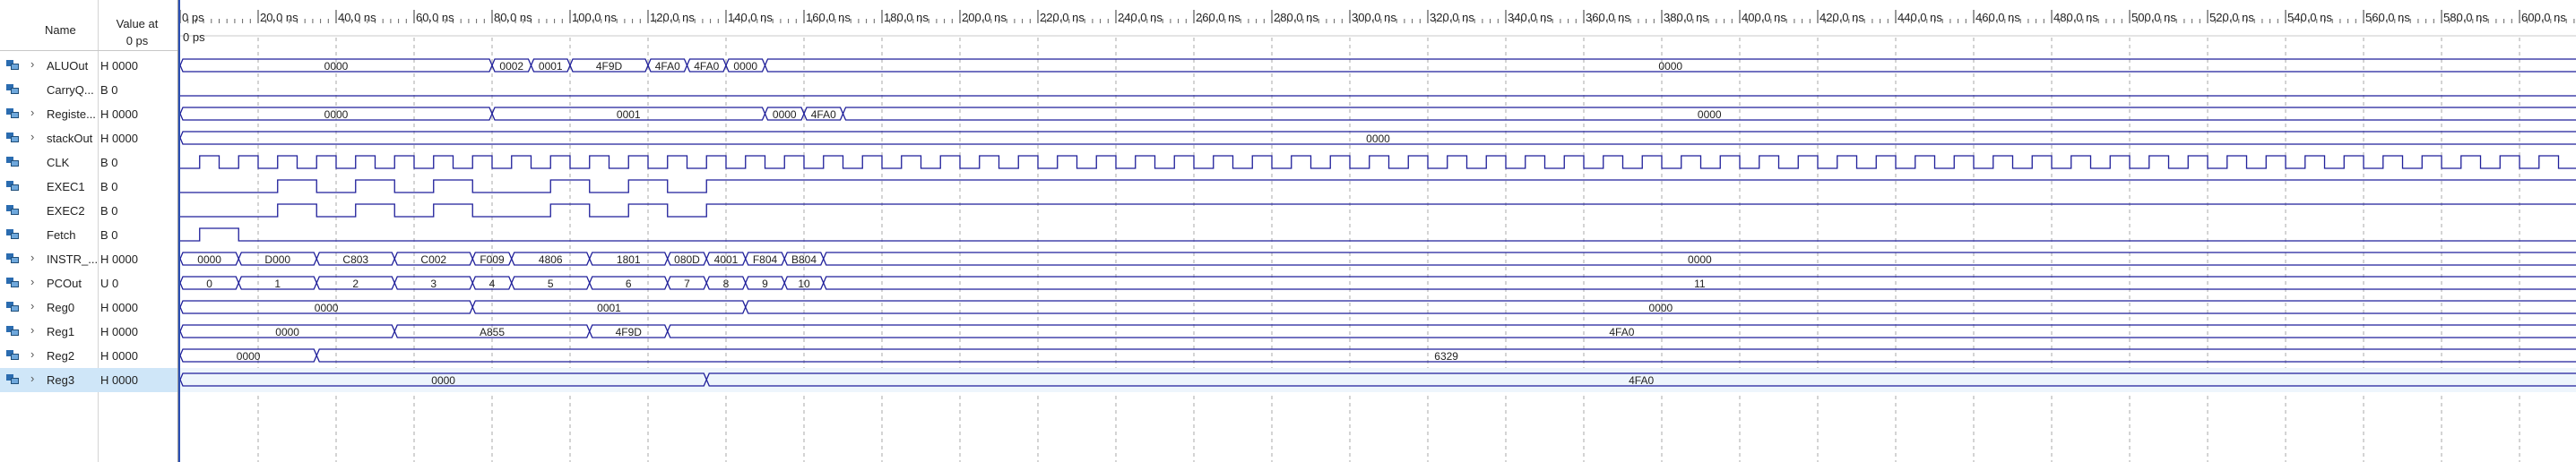 This screenshot has height=462, width=2576. What do you see at coordinates (2309, 17) in the screenshot?
I see `ruler-tick-label: 540.0 ns` at bounding box center [2309, 17].